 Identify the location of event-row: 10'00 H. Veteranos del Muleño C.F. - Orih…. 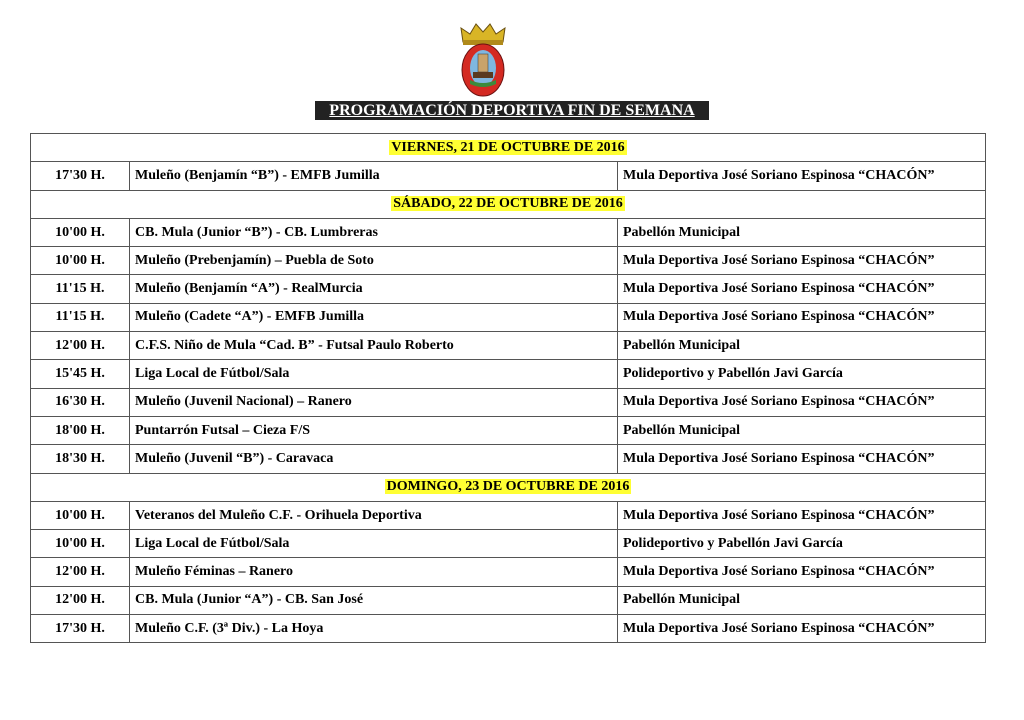
(508, 515).